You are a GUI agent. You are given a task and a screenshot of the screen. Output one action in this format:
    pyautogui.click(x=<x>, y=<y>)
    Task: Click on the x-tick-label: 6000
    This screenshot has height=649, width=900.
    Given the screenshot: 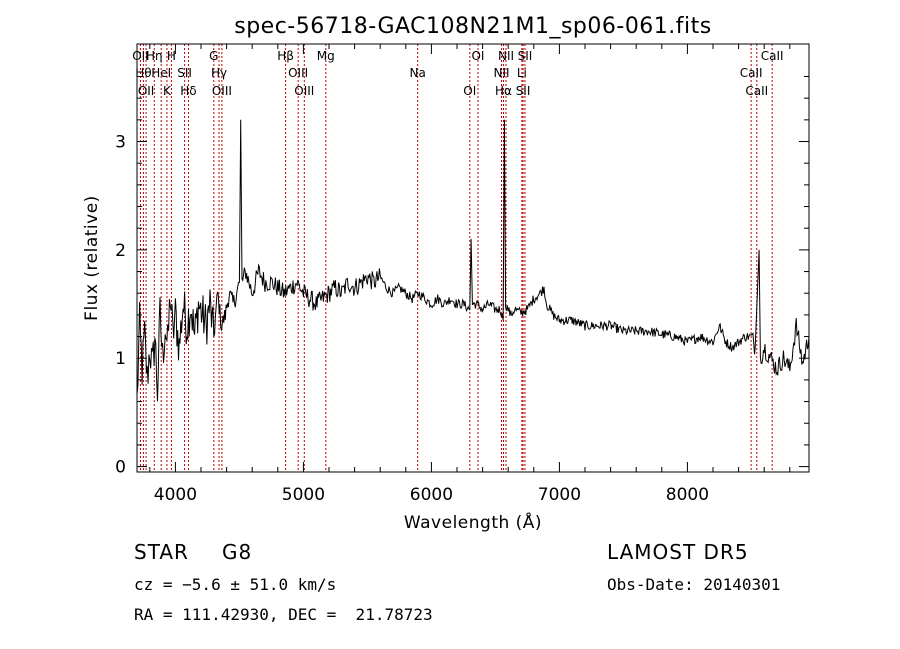 What is the action you would take?
    pyautogui.click(x=431, y=495)
    